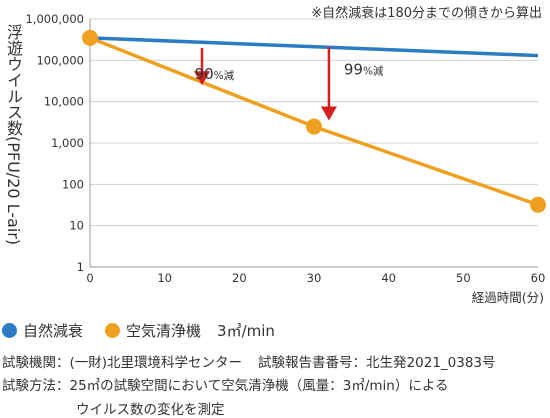  What do you see at coordinates (113, 330) in the screenshot?
I see `legend-dot-purifier` at bounding box center [113, 330].